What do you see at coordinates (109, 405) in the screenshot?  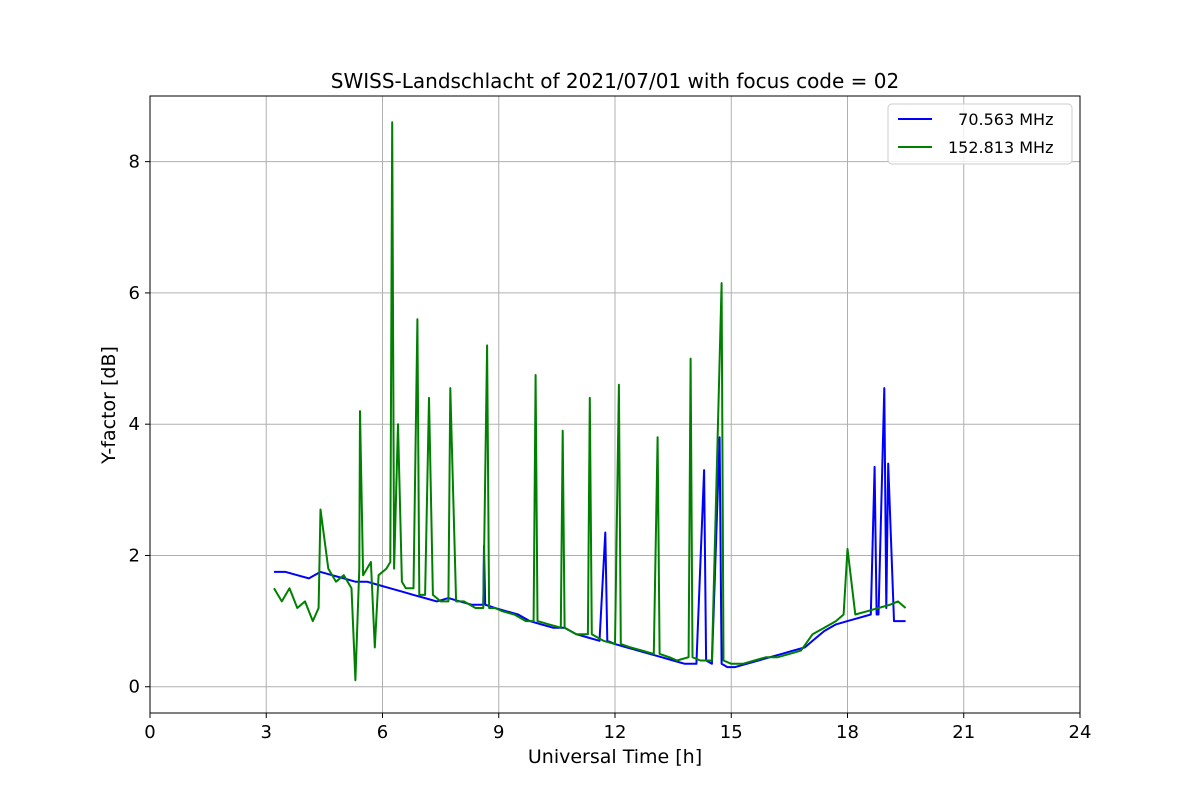 I see `y-axis-label: Y-factor [dB]` at bounding box center [109, 405].